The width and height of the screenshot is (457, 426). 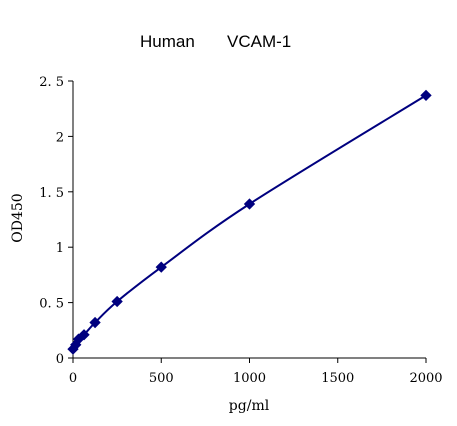 What do you see at coordinates (249, 378) in the screenshot?
I see `x-tick-label: 1000` at bounding box center [249, 378].